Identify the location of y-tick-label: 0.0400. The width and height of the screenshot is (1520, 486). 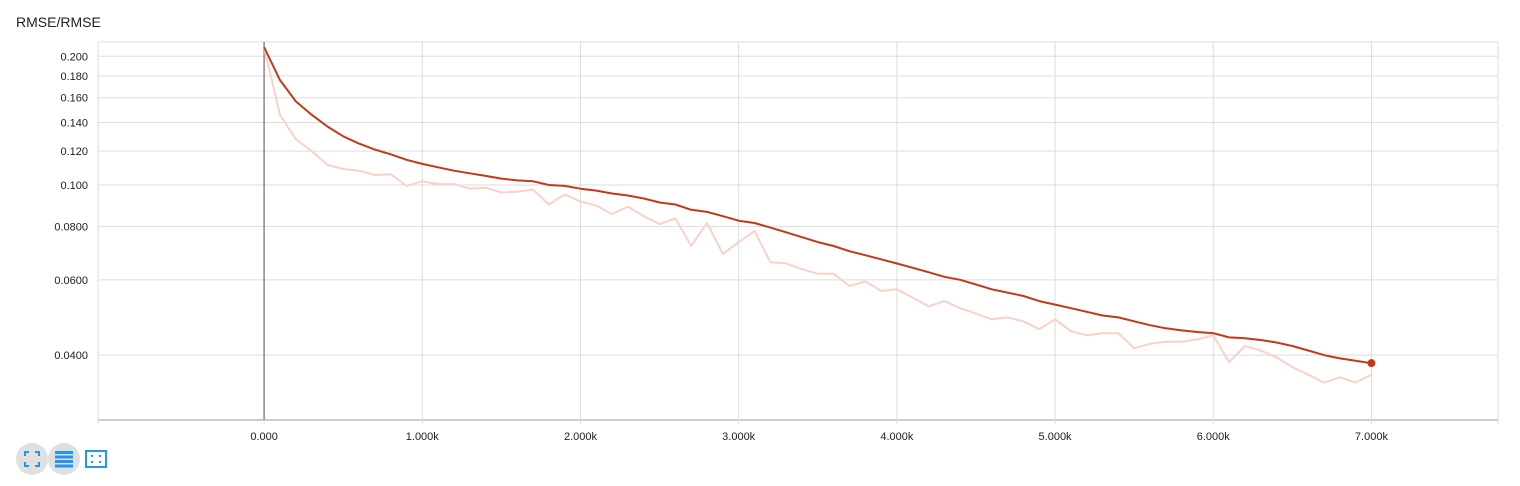
(71, 356).